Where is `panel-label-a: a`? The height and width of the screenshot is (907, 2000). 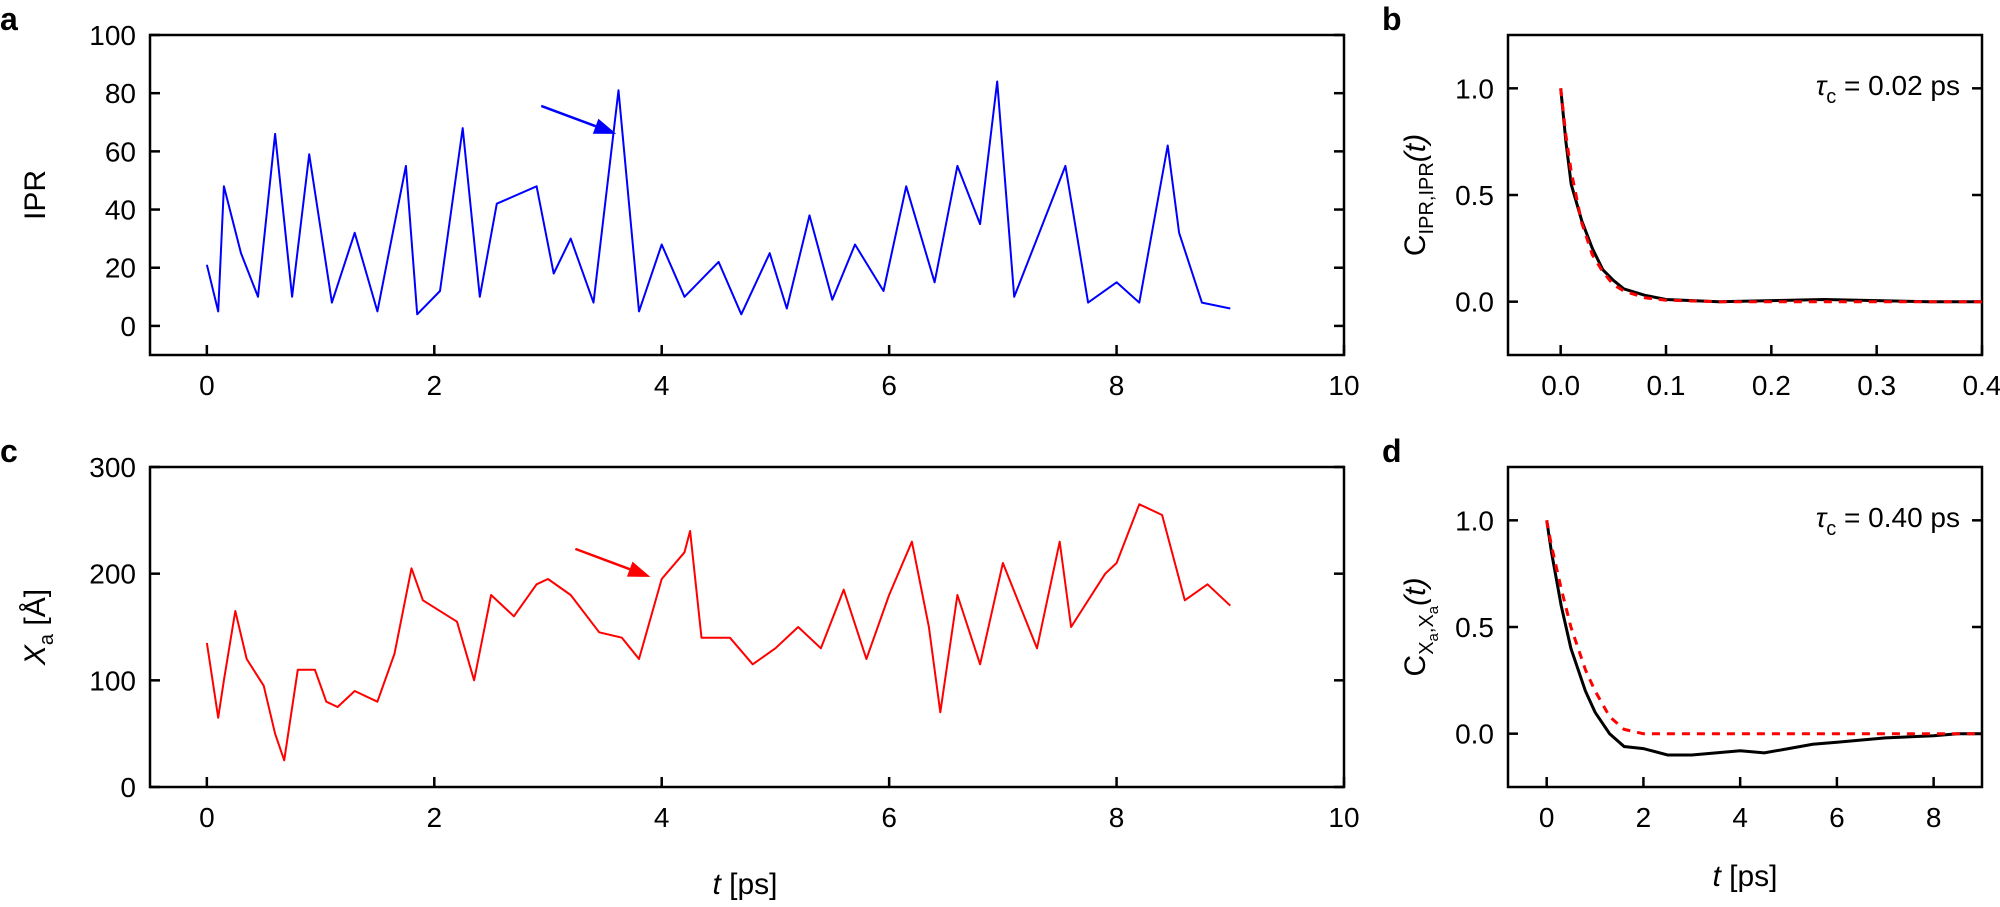
panel-label-a: a is located at coordinates (9, 19).